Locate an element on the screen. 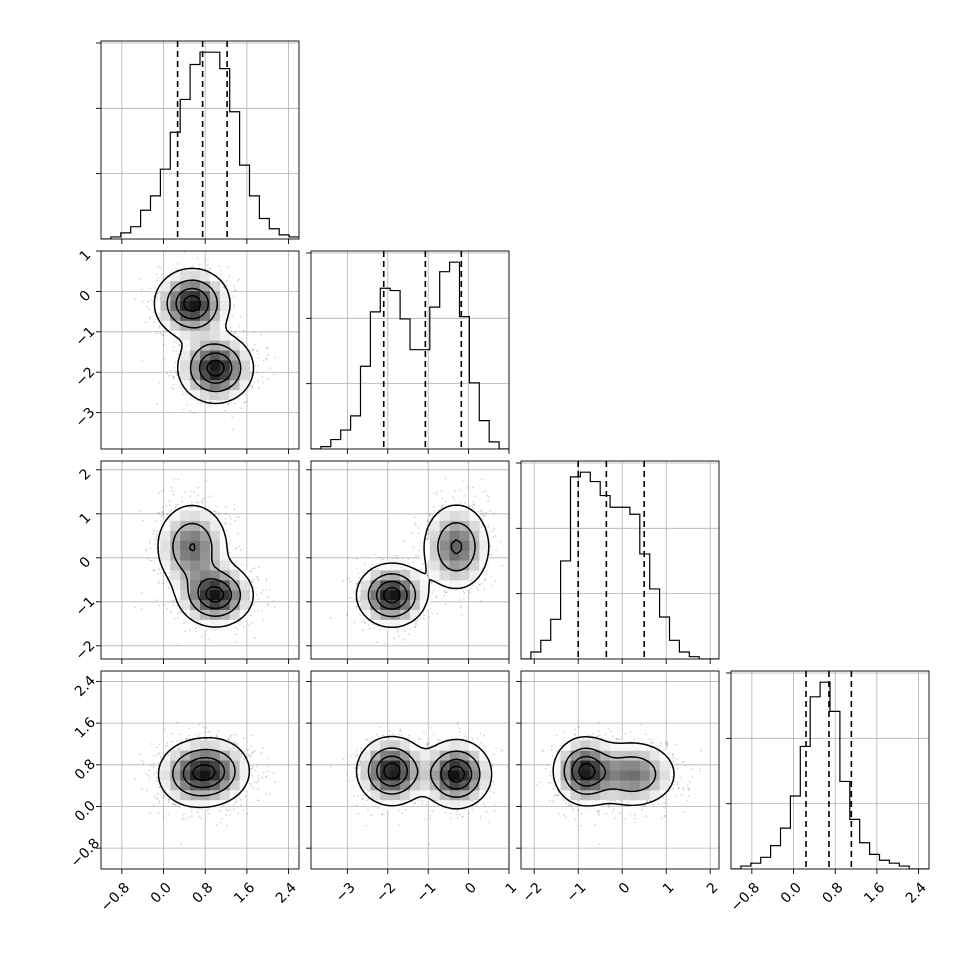 Image resolution: width=970 pixels, height=970 pixels. panel-r1-c0: −3−2−101 is located at coordinates (186, 350).